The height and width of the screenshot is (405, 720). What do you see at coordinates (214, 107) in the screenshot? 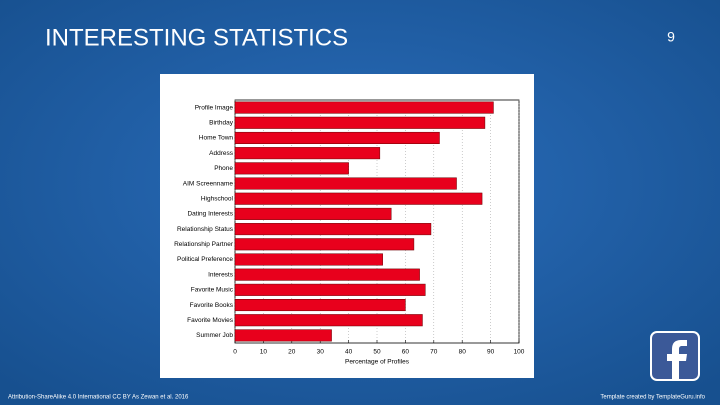
I see `y-tick-label: Profile Image` at bounding box center [214, 107].